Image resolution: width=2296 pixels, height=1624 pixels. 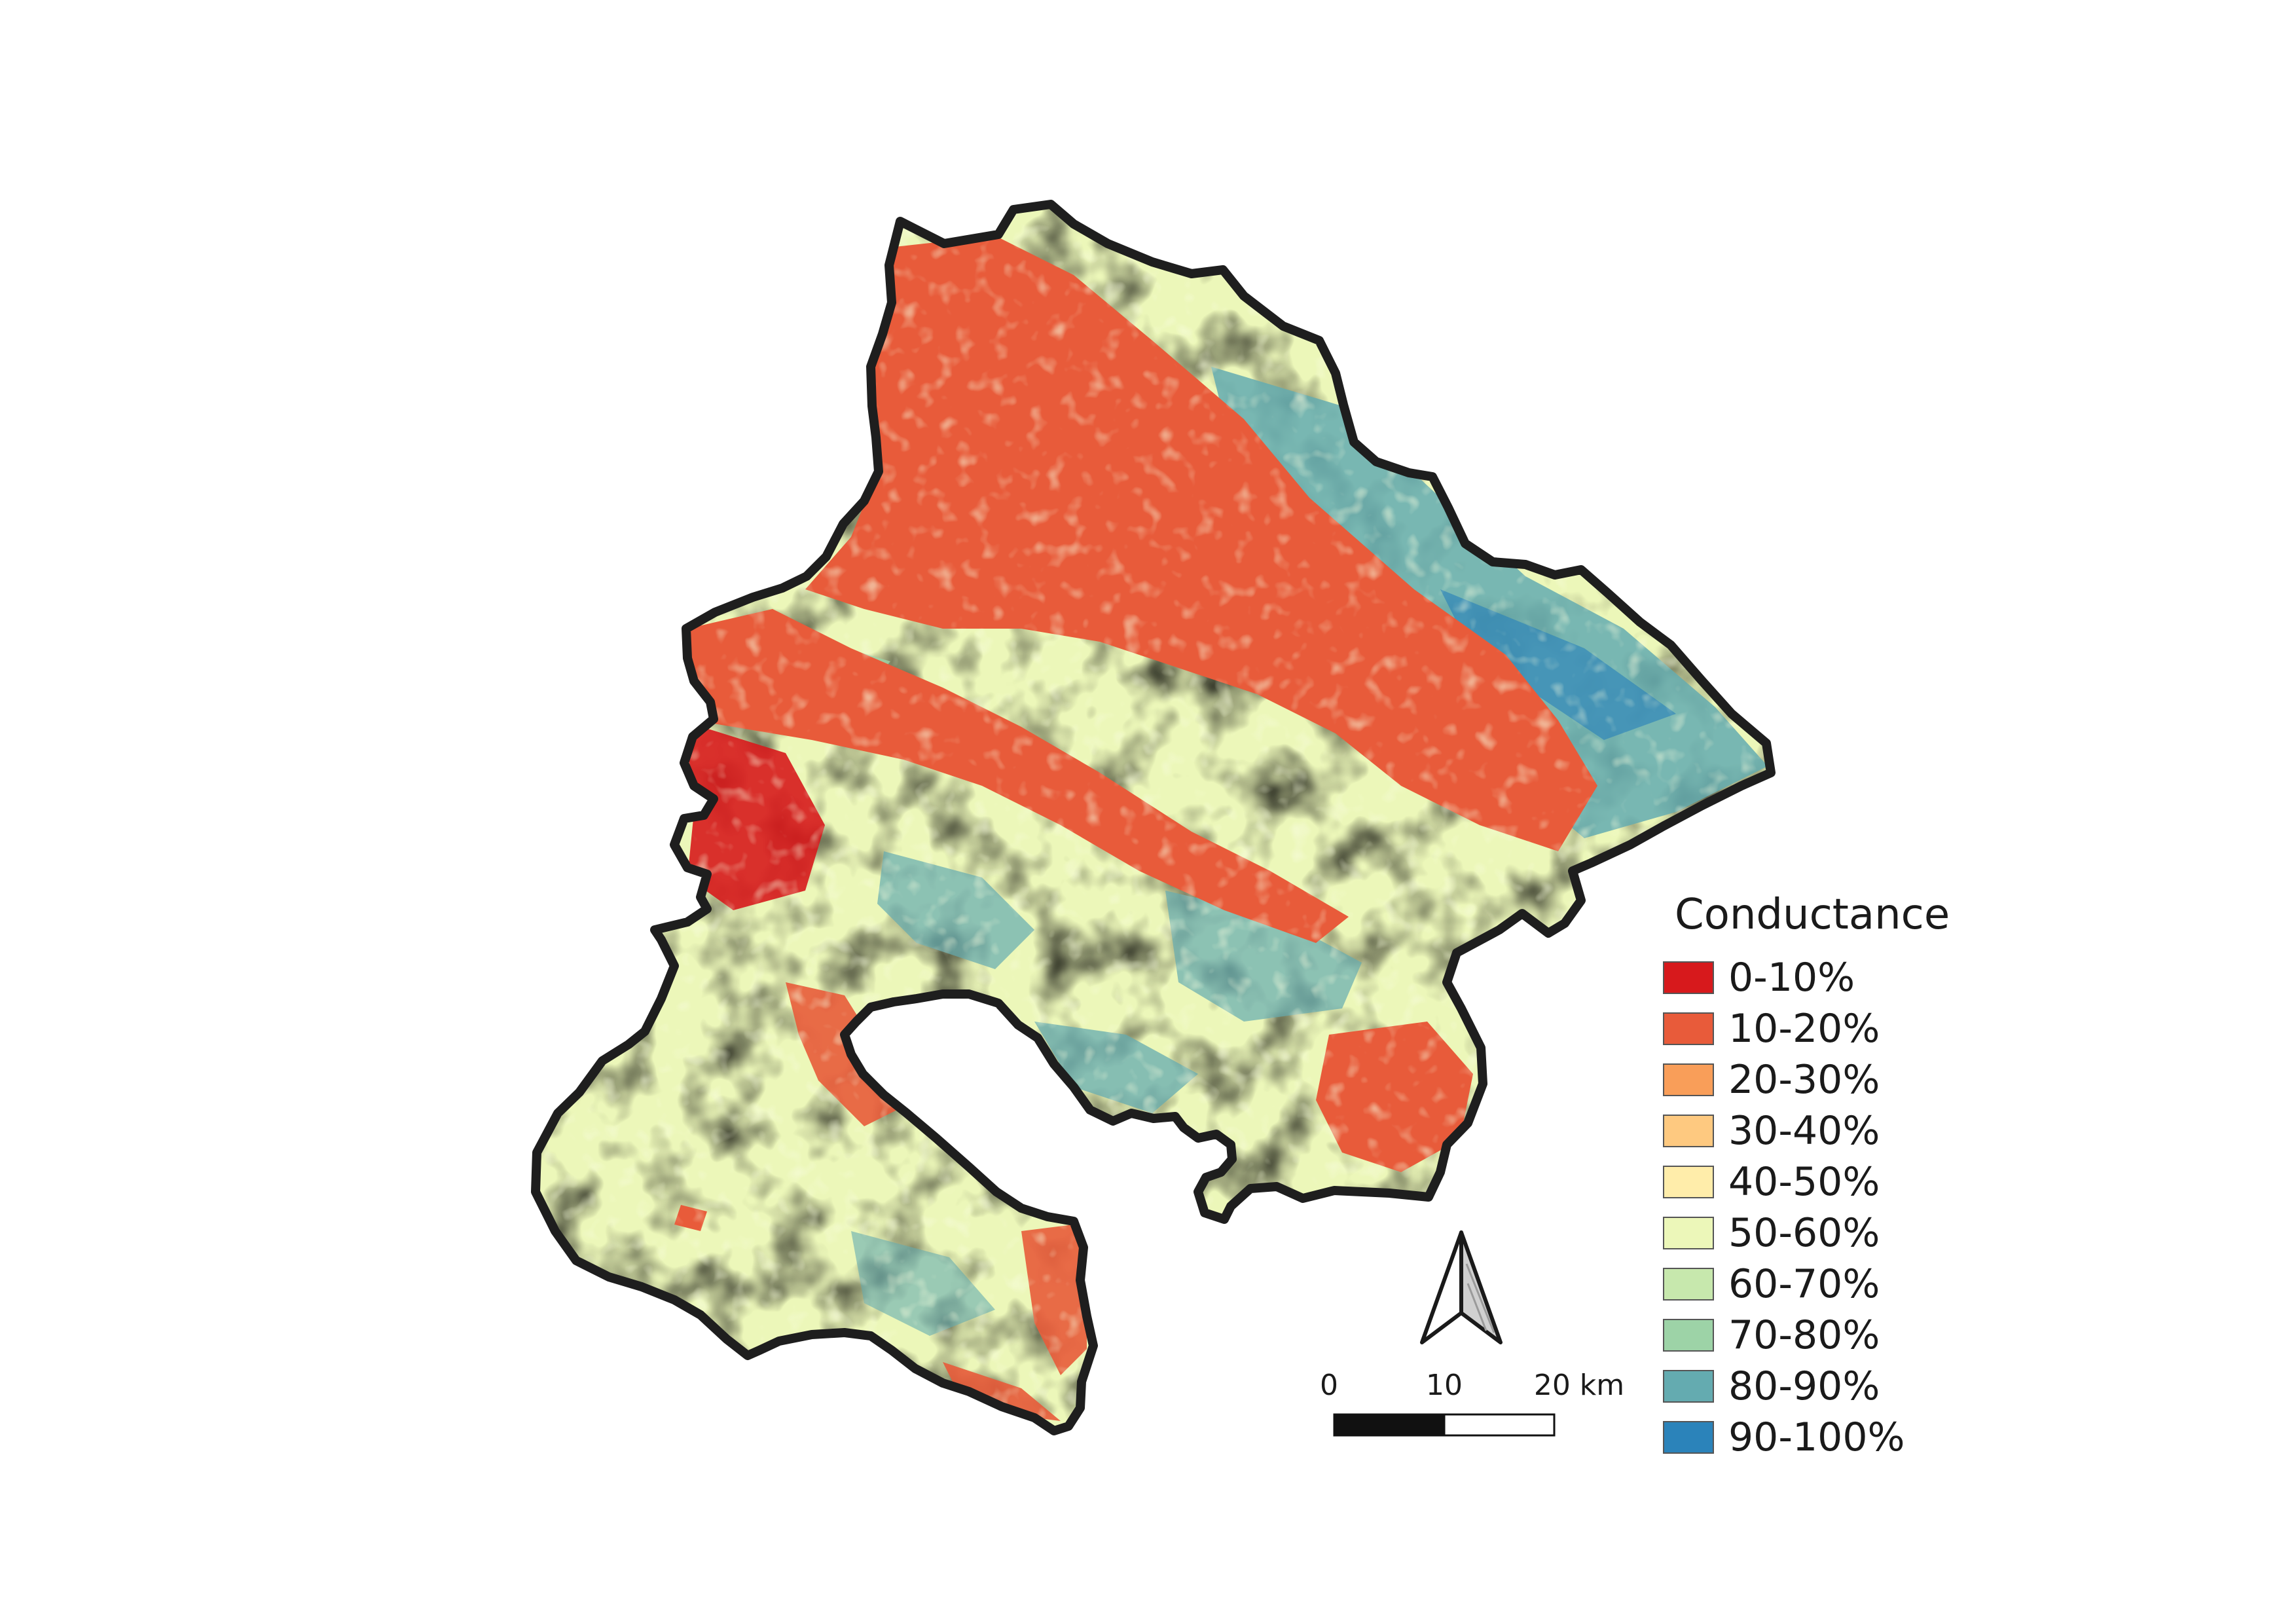 What do you see at coordinates (1816, 1437) in the screenshot?
I see `legend-label: 90-100%` at bounding box center [1816, 1437].